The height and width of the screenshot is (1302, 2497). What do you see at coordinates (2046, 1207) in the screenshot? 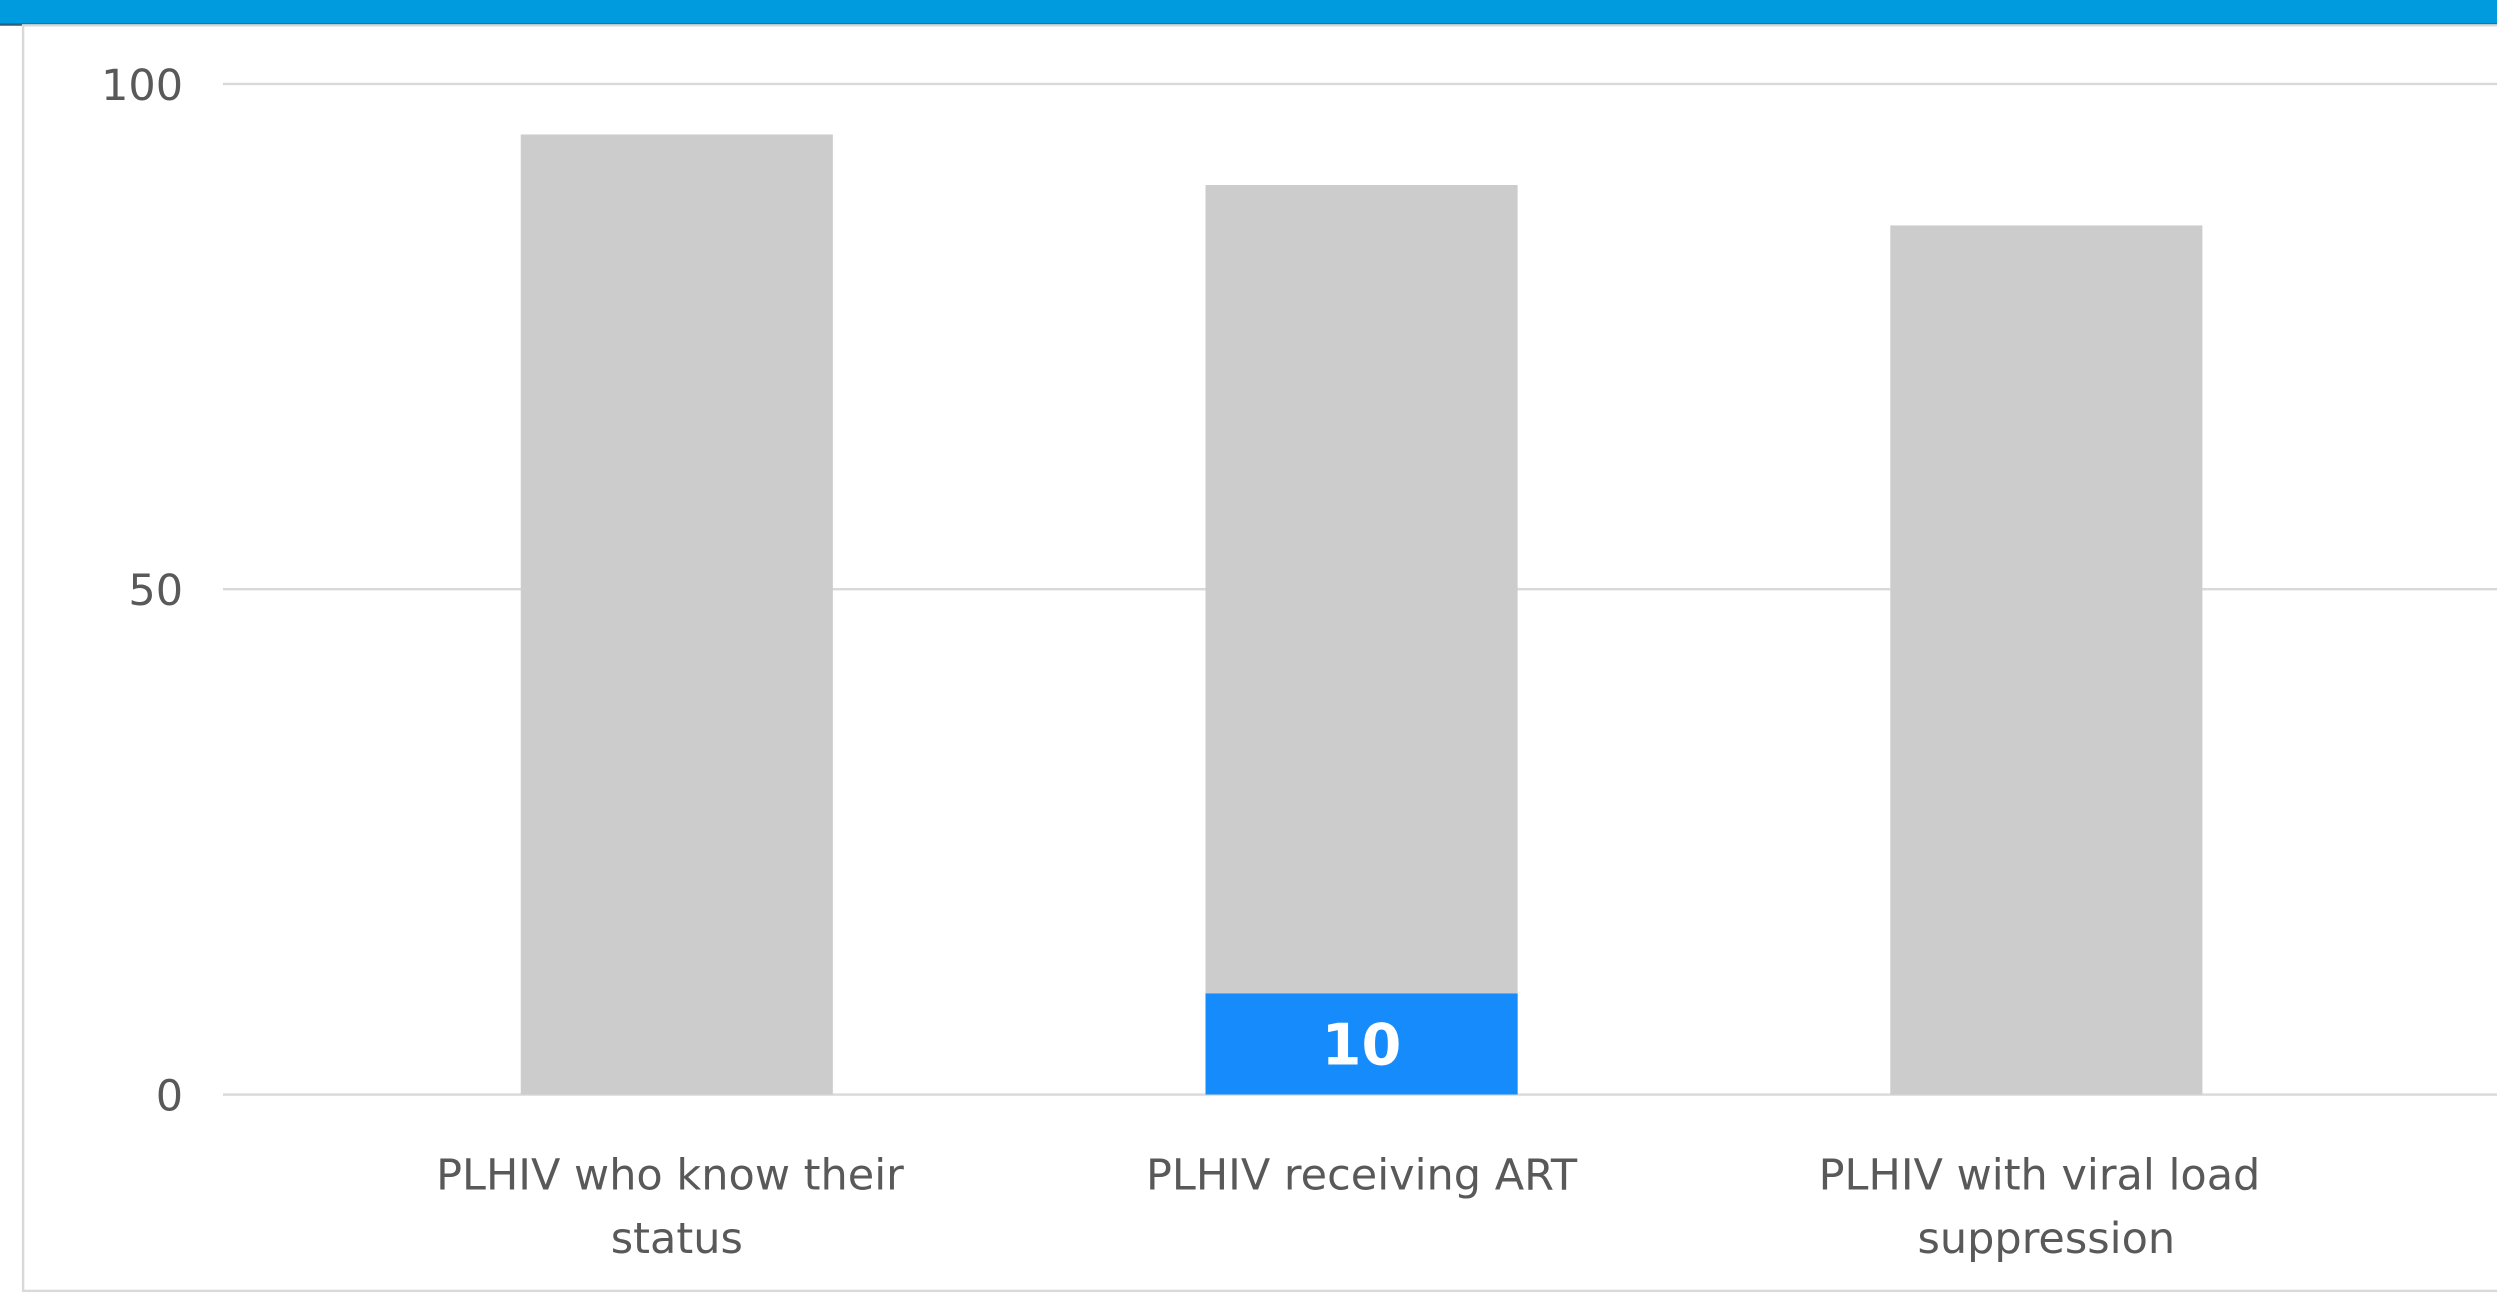
I see `x-tick-label: PLHIV with viral load suppression` at bounding box center [2046, 1207].